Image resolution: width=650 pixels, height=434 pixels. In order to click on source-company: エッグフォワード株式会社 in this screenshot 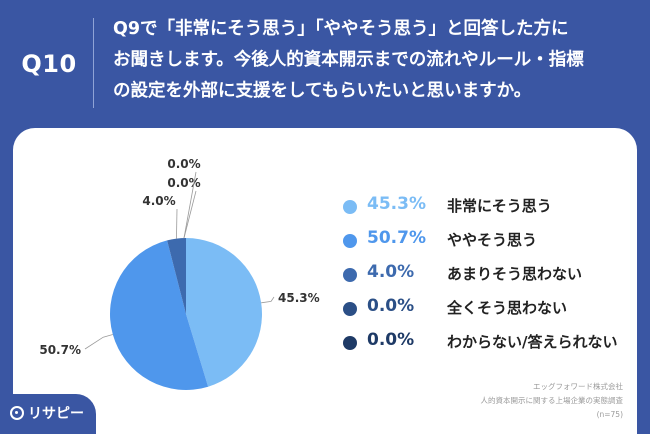, I will do `click(578, 386)`.